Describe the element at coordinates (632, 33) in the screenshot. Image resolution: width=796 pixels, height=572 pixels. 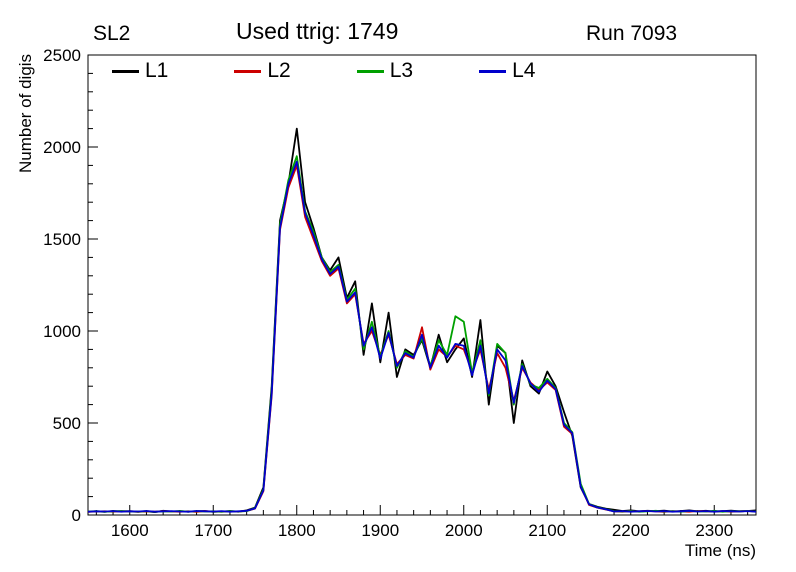
I see `run-number-title: Run 7093` at that location.